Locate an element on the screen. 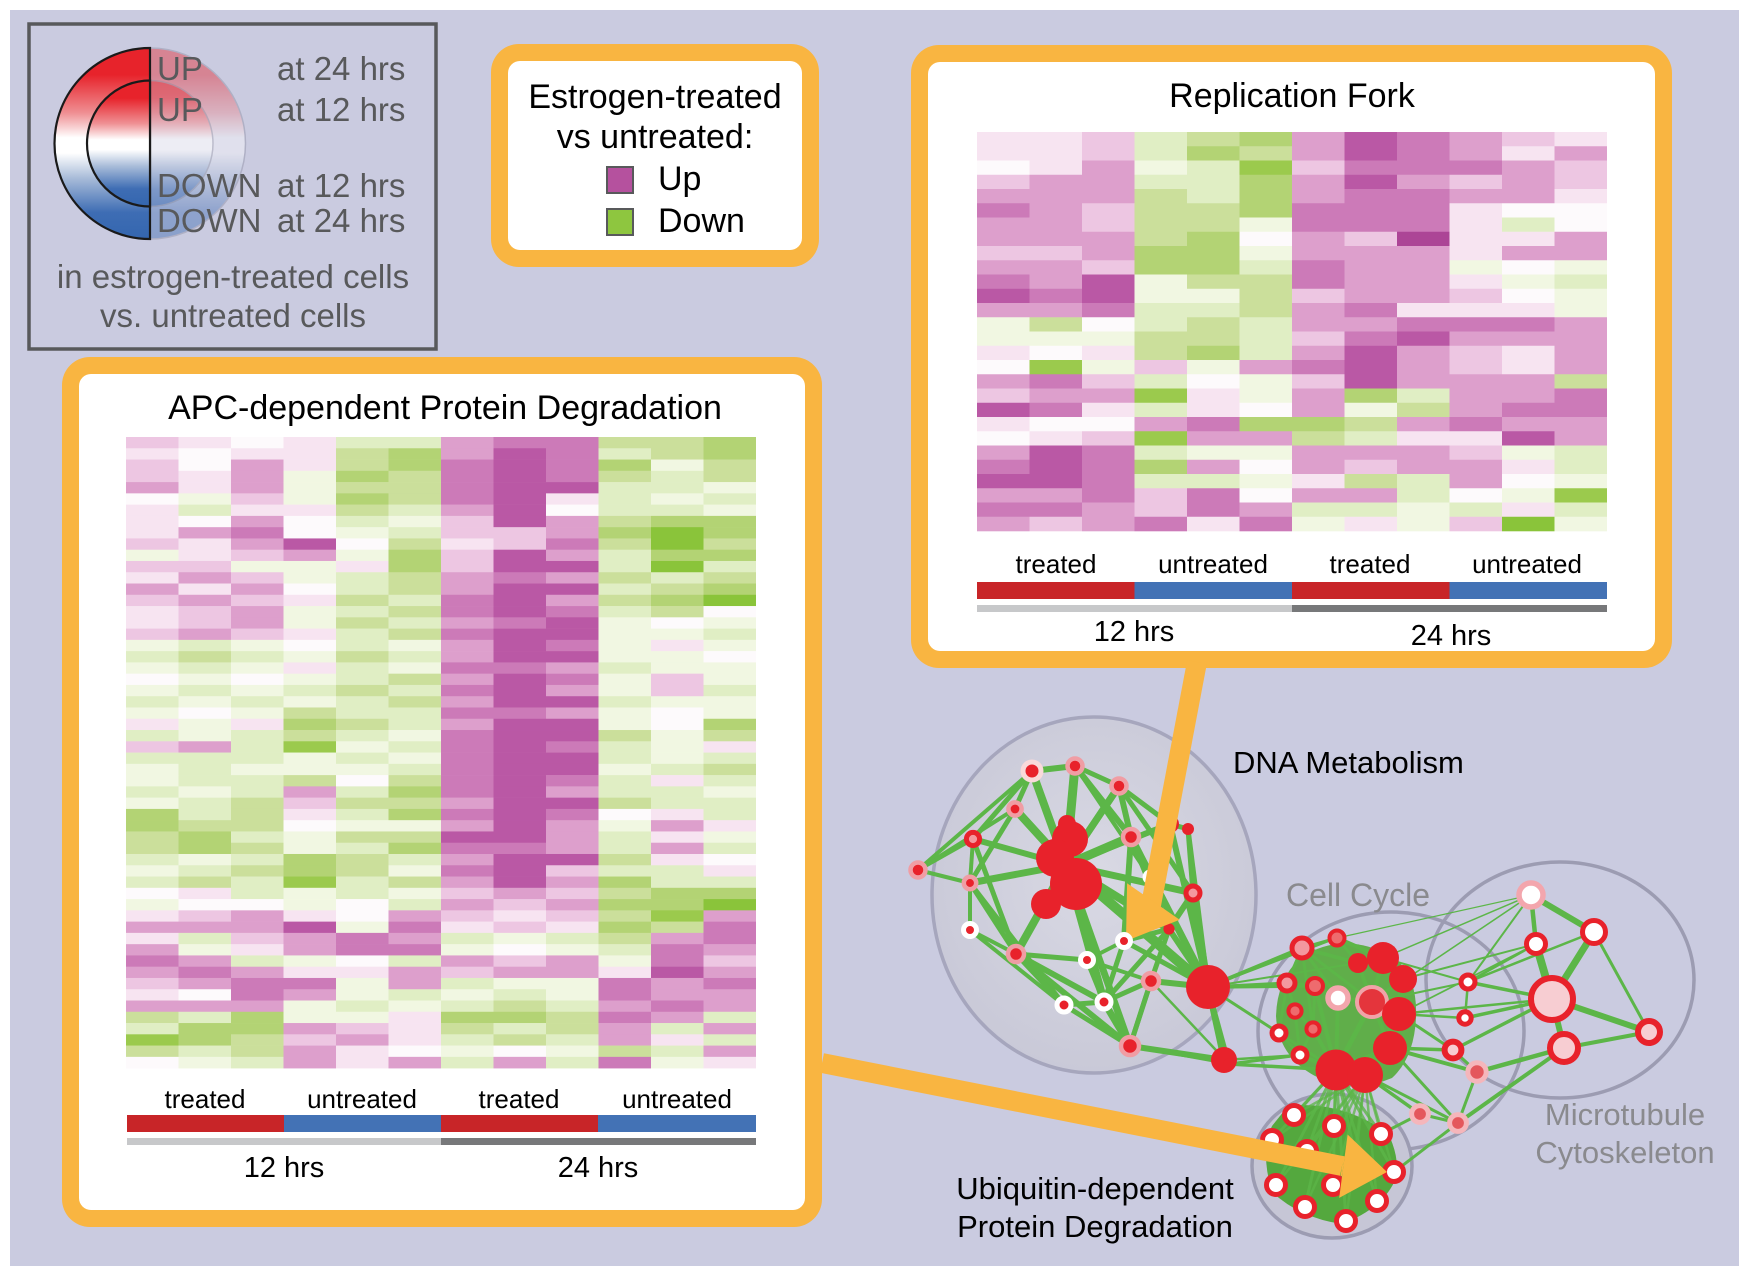 The width and height of the screenshot is (1750, 1284). svg-text: Ubiquitin-dependent is located at coordinates (1095, 1188).